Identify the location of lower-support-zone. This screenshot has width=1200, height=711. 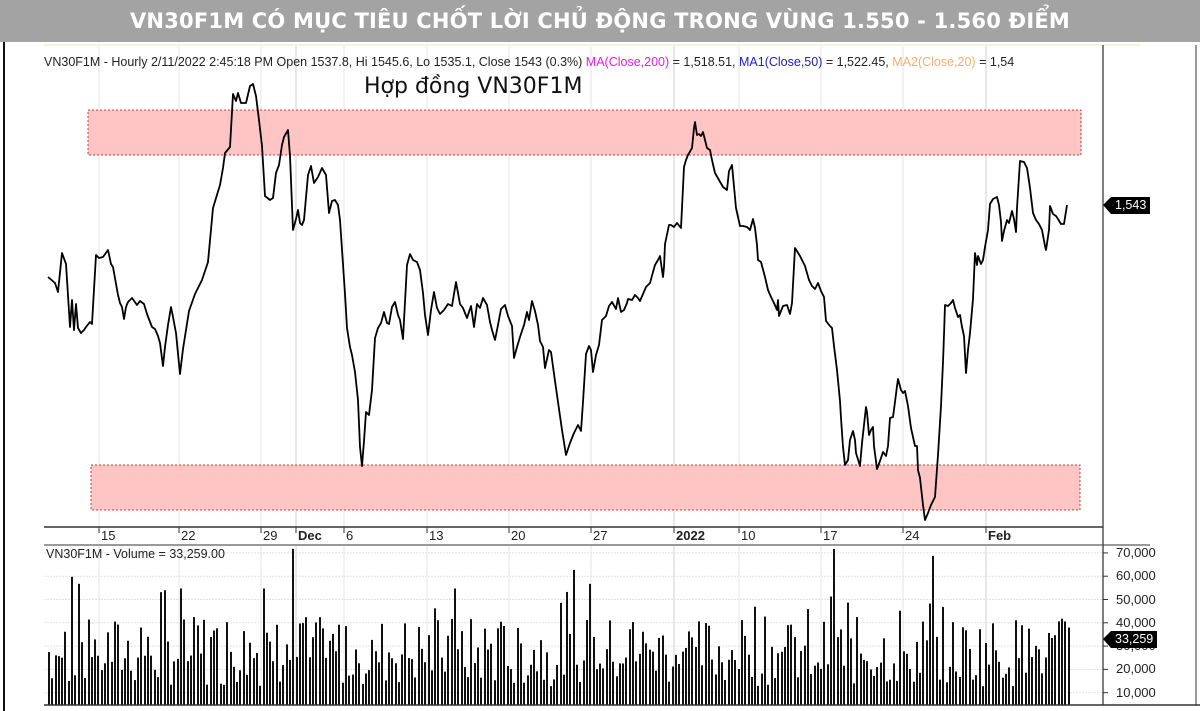
(585, 487).